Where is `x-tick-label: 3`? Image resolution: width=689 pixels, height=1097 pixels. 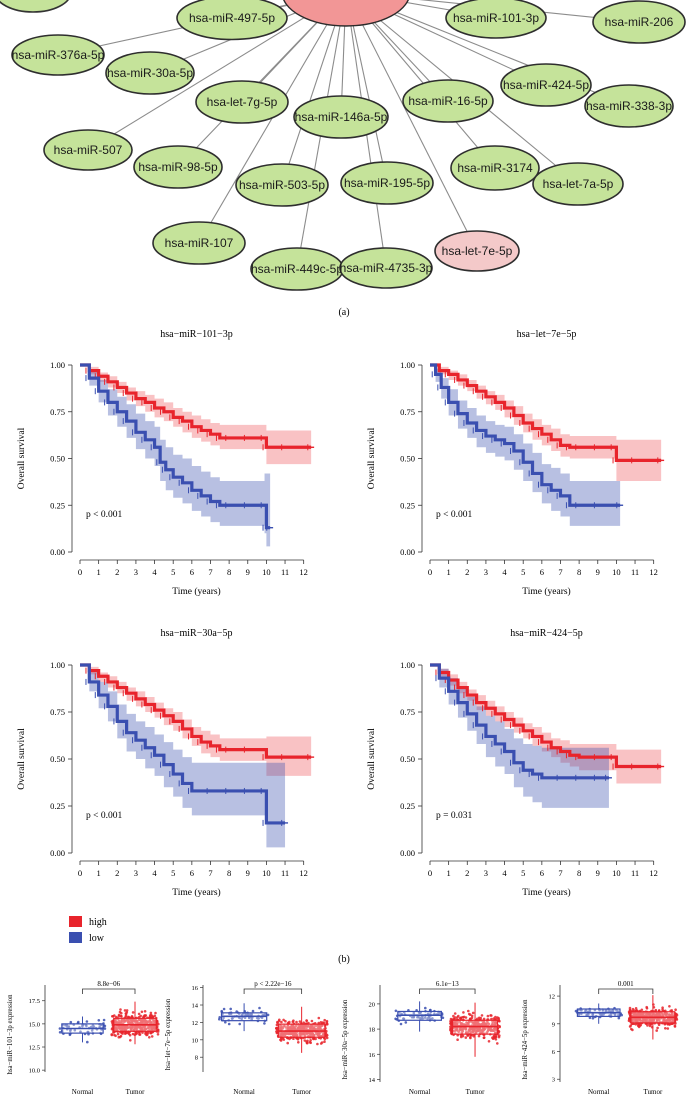 x-tick-label: 3 is located at coordinates (486, 873).